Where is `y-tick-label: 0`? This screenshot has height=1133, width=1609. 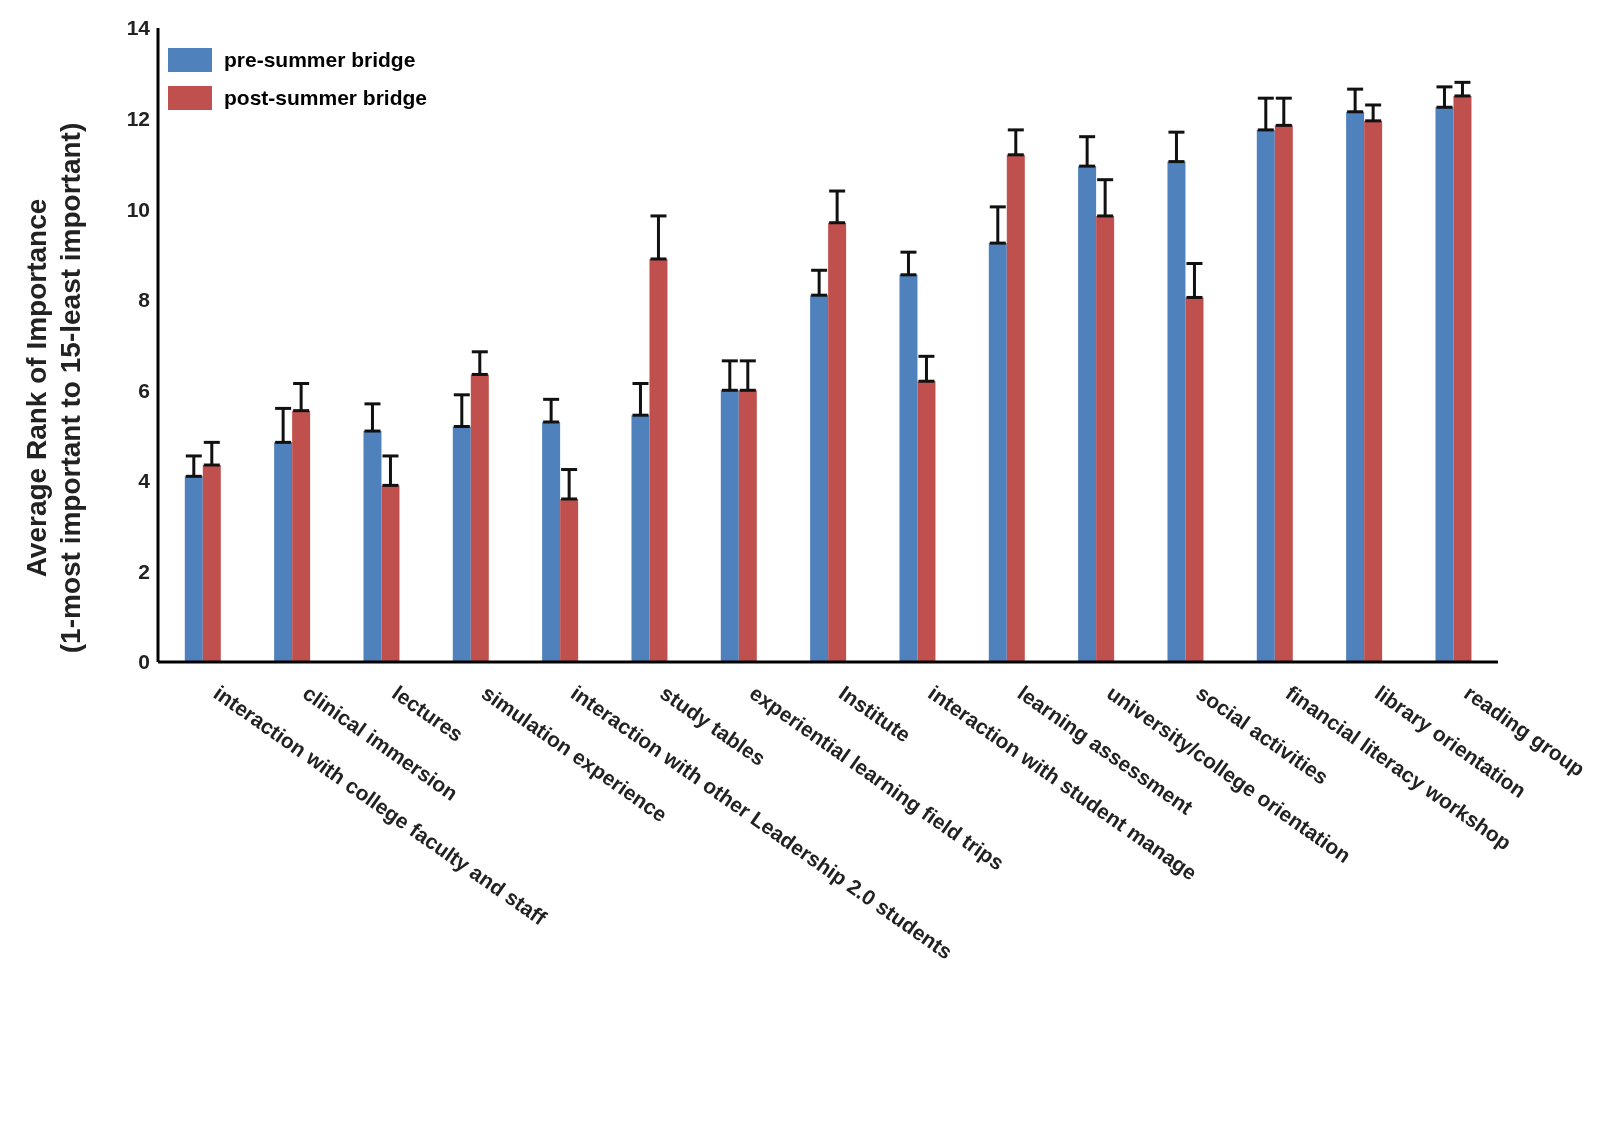 y-tick-label: 0 is located at coordinates (144, 662).